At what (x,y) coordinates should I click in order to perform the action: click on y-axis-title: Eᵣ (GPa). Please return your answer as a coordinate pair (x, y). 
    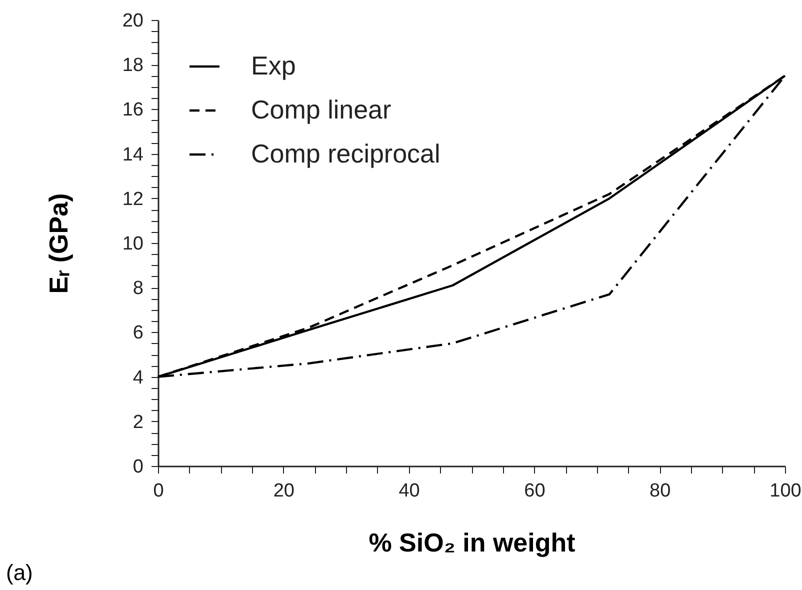
    Looking at the image, I should click on (58, 243).